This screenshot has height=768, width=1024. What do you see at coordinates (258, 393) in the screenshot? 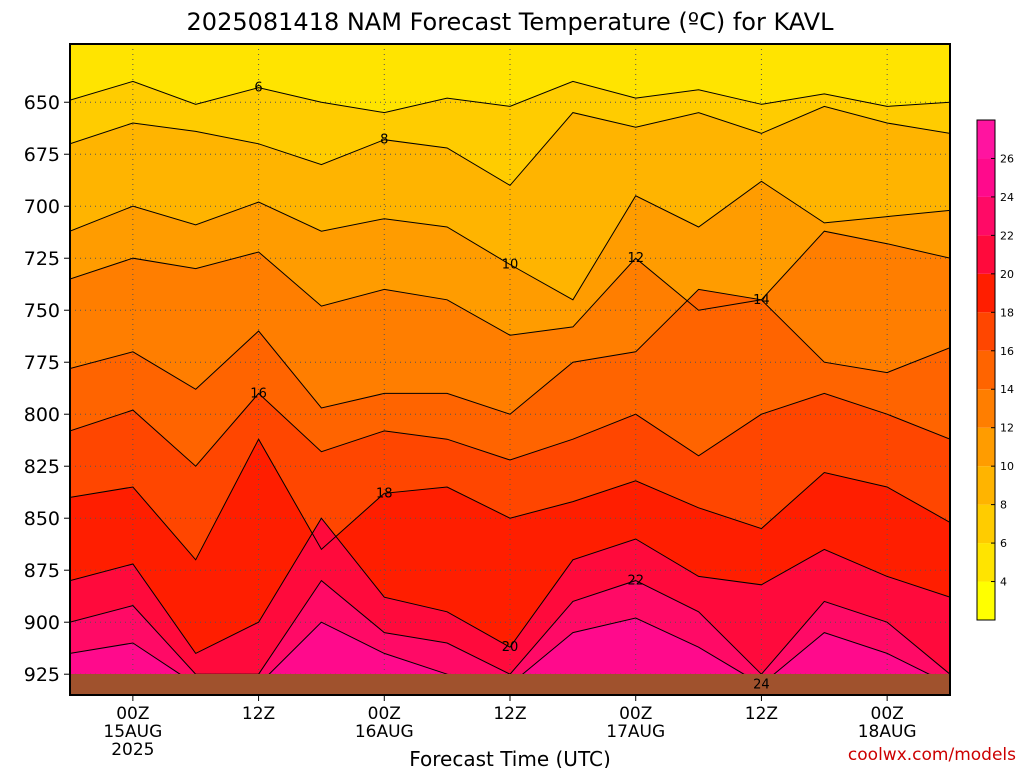
I see `contour-label: 16` at bounding box center [258, 393].